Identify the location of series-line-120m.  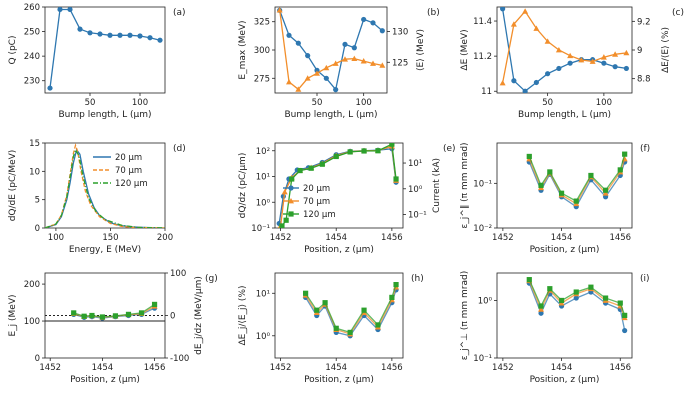
(339, 185).